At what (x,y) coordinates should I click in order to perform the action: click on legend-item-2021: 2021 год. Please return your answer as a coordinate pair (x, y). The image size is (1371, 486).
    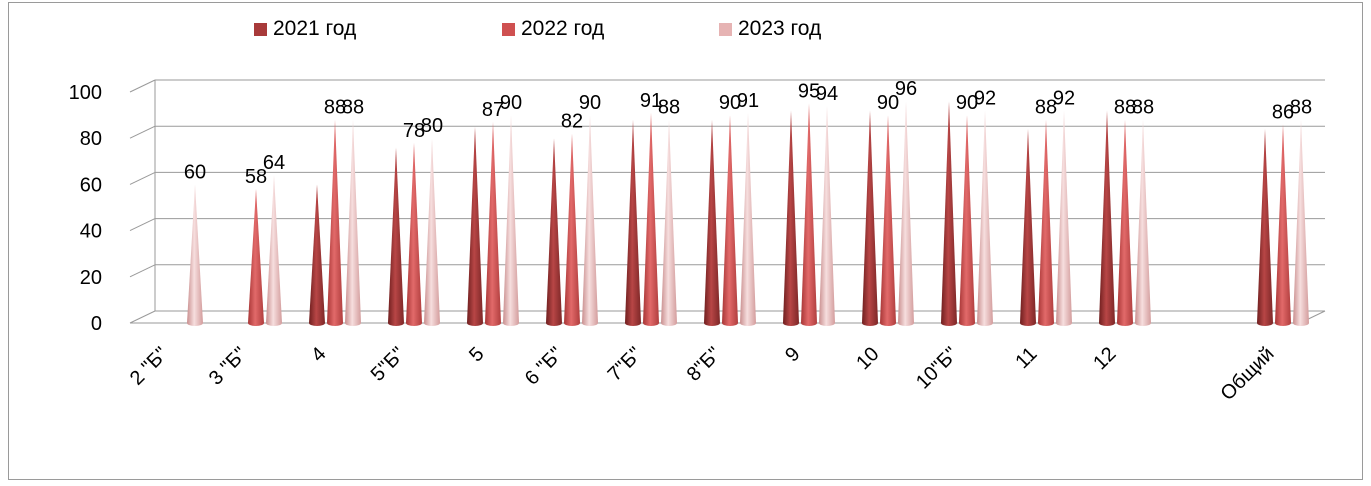
    Looking at the image, I should click on (305, 29).